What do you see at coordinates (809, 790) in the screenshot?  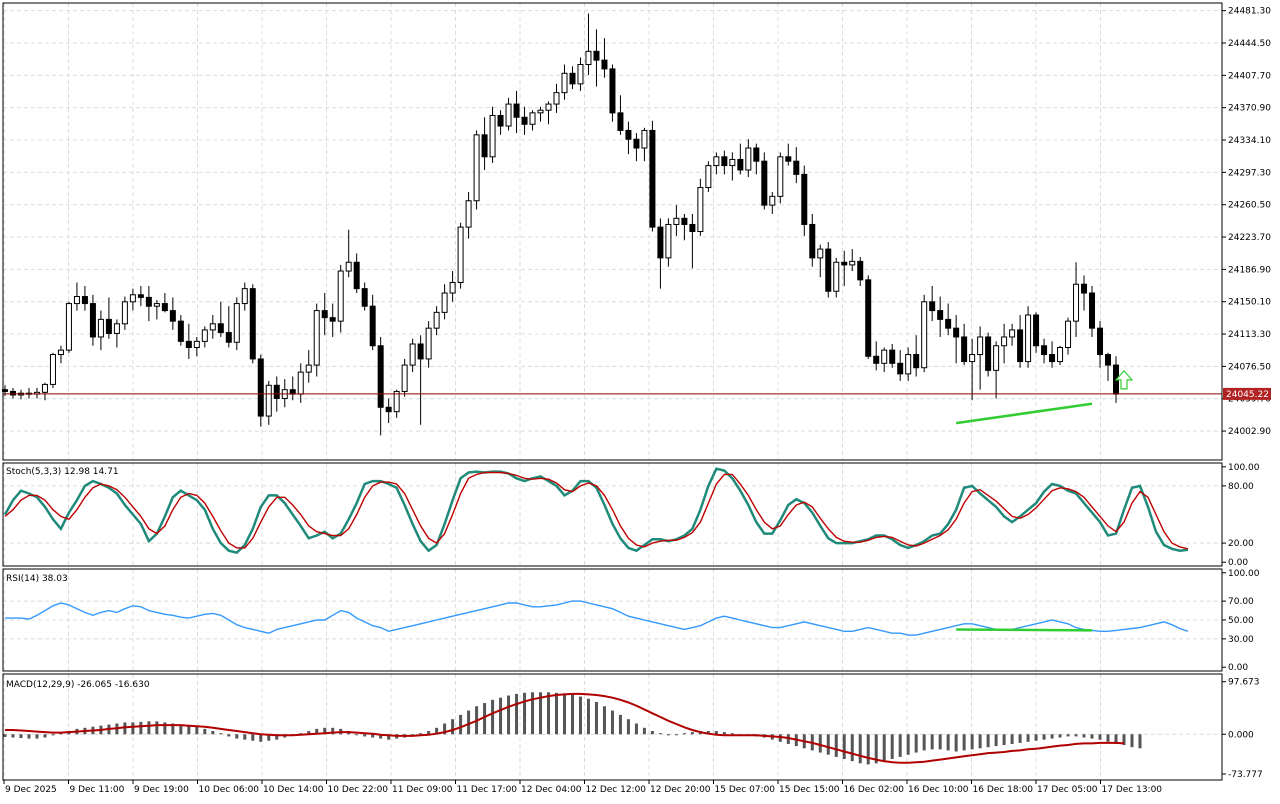 I see `time-axis-label: 15 Dec 15:00` at bounding box center [809, 790].